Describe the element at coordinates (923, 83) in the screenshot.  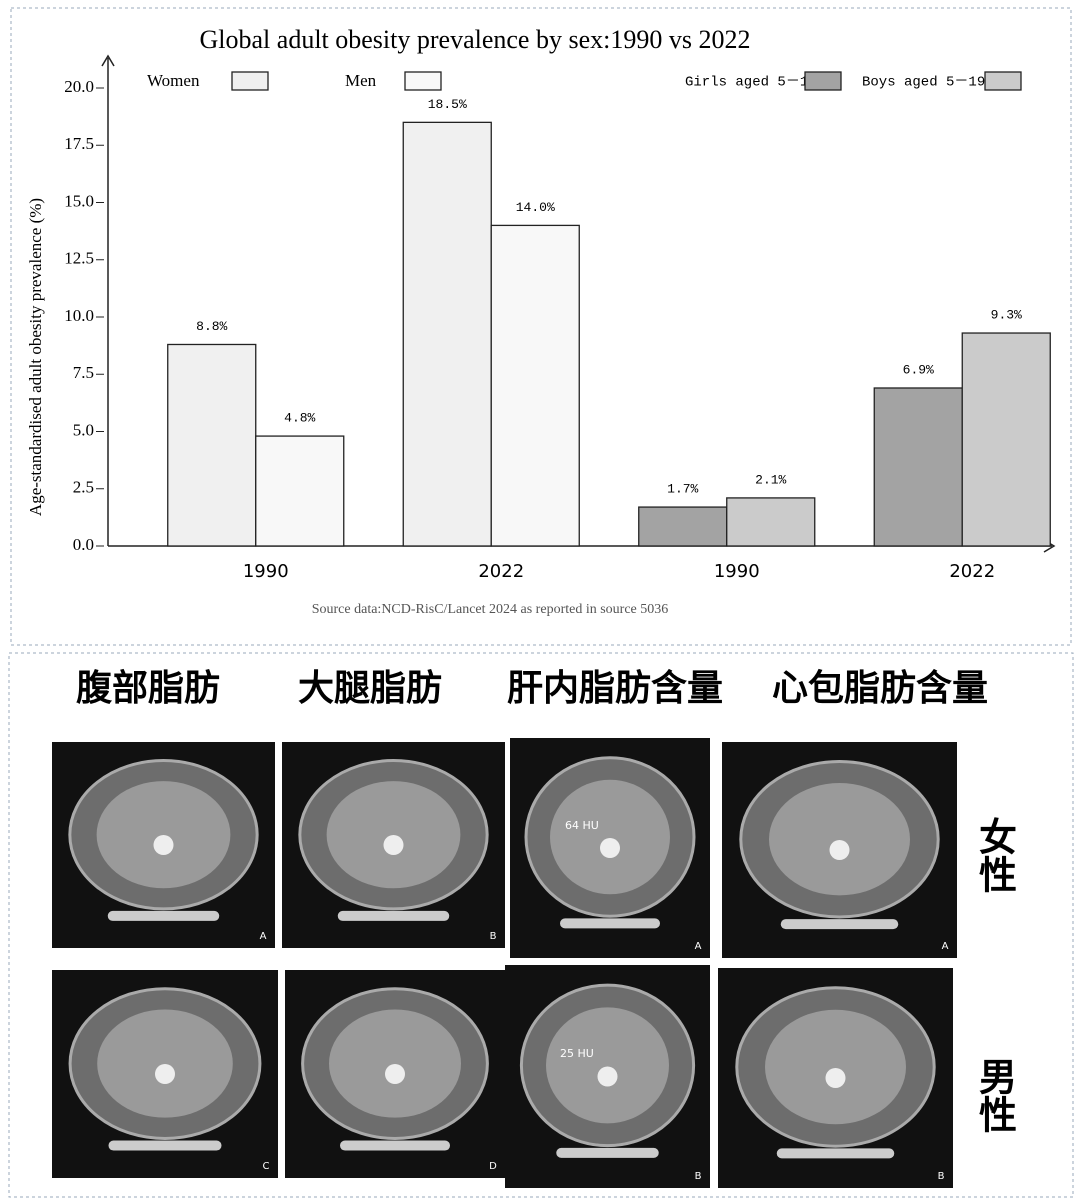
I see `legend-label: Boys aged 5－19` at that location.